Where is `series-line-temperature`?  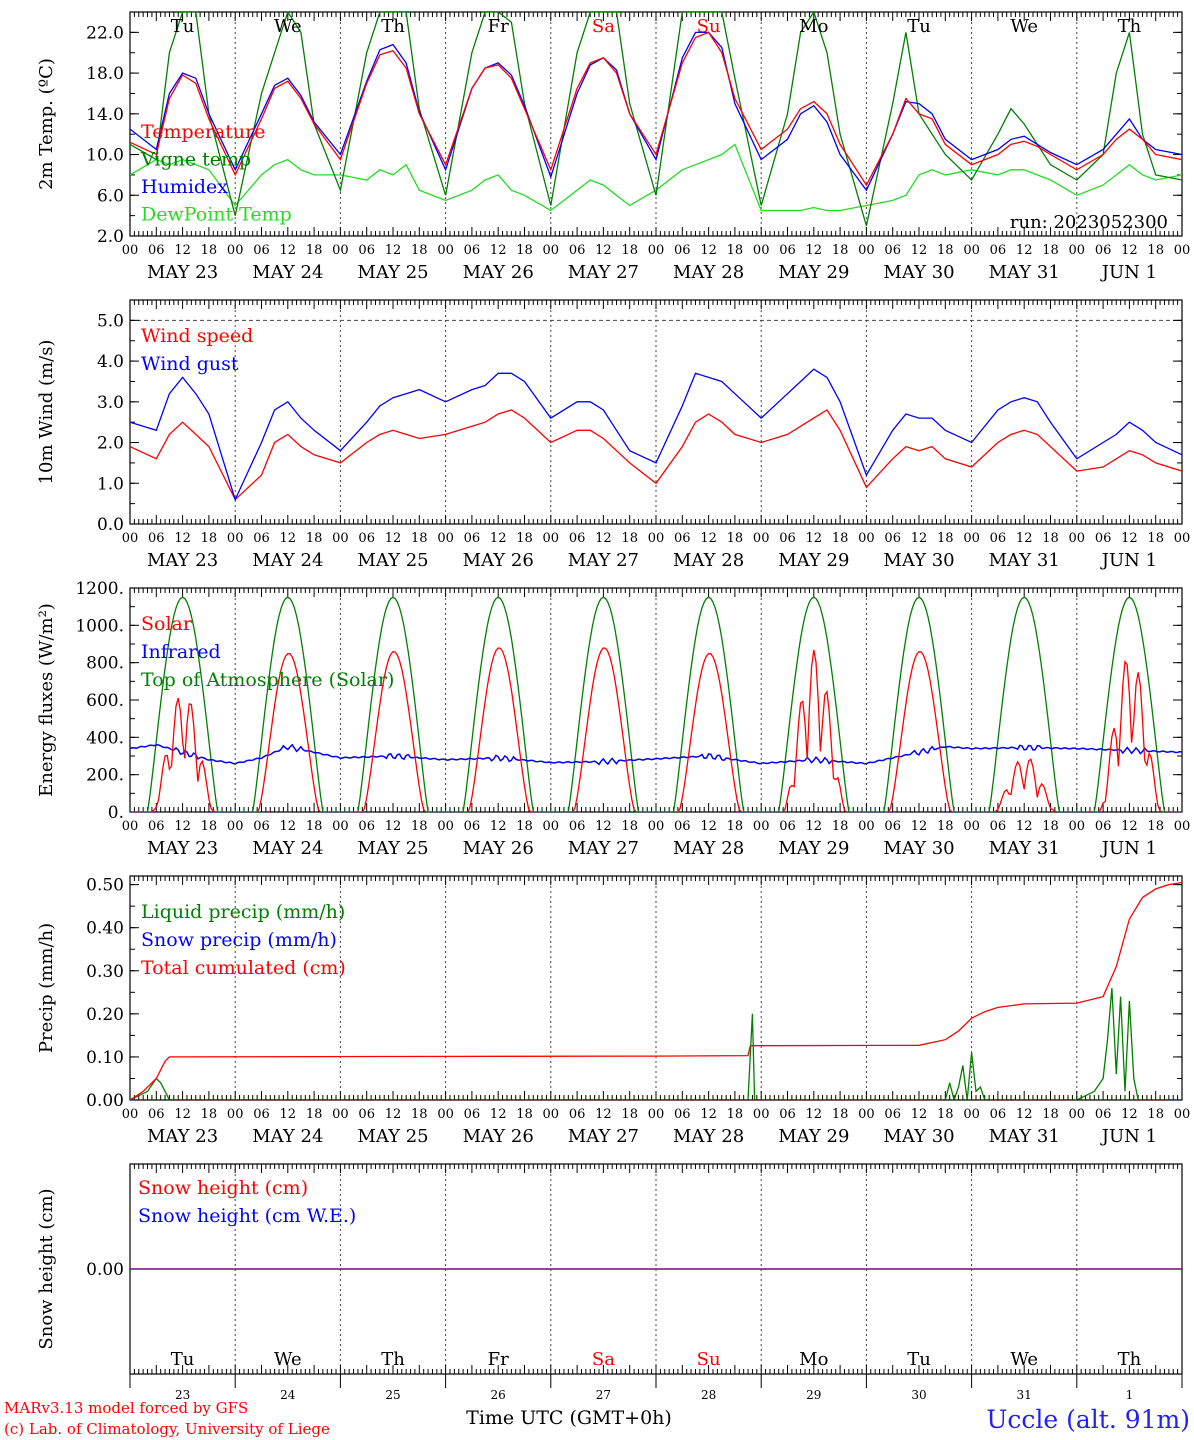
series-line-temperature is located at coordinates (656, 109).